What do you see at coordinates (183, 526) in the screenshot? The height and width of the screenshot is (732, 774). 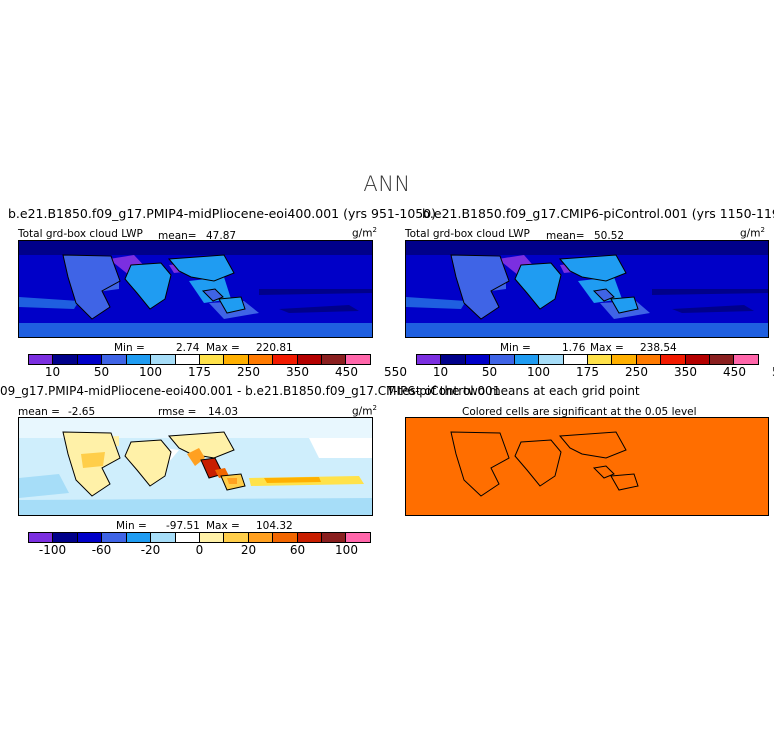 I see `panel3-min-value: -97.51` at bounding box center [183, 526].